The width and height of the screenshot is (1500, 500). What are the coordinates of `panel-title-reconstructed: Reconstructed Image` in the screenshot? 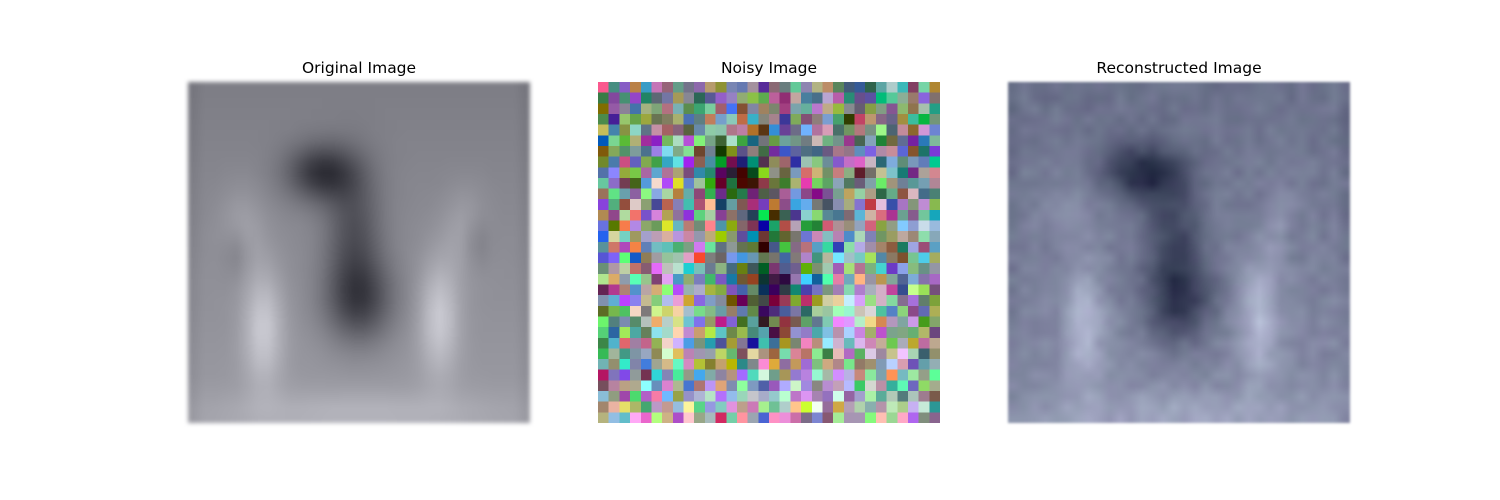 It's located at (1179, 68).